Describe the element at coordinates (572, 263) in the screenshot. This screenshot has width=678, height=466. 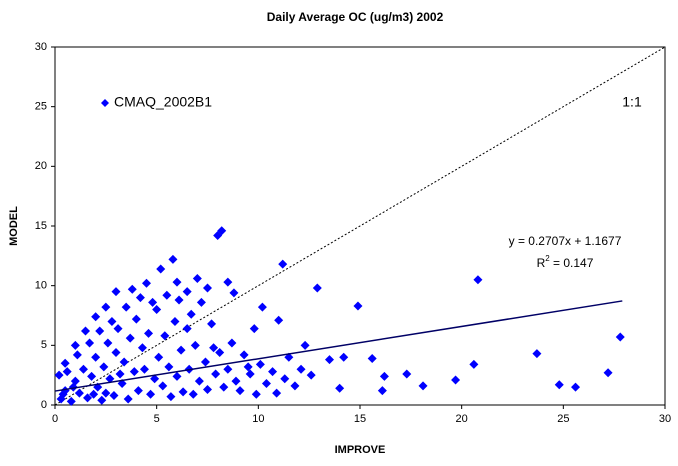
I see `r-squared-rest: = 0.147` at that location.